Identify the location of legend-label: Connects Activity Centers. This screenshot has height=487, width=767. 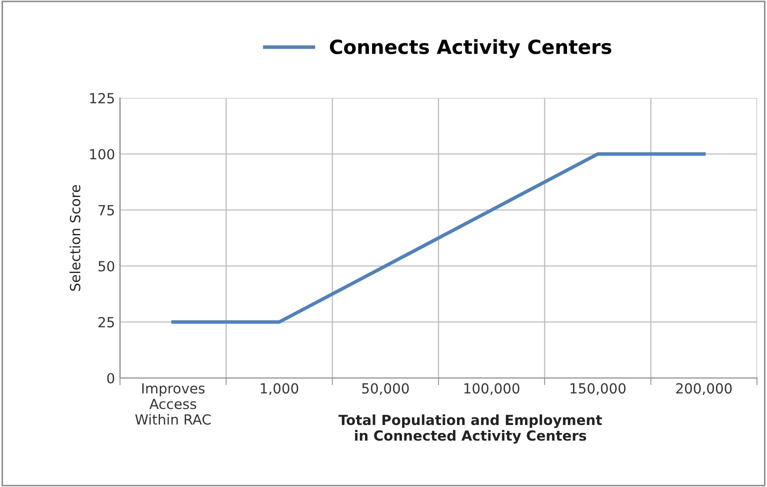
(471, 48).